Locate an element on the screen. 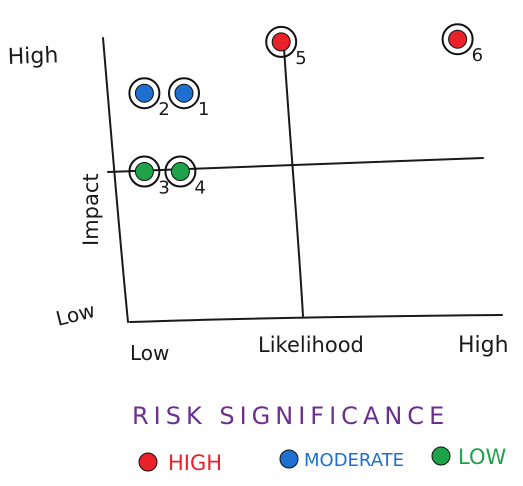 The width and height of the screenshot is (523, 486). risk-point-label: 6 is located at coordinates (477, 55).